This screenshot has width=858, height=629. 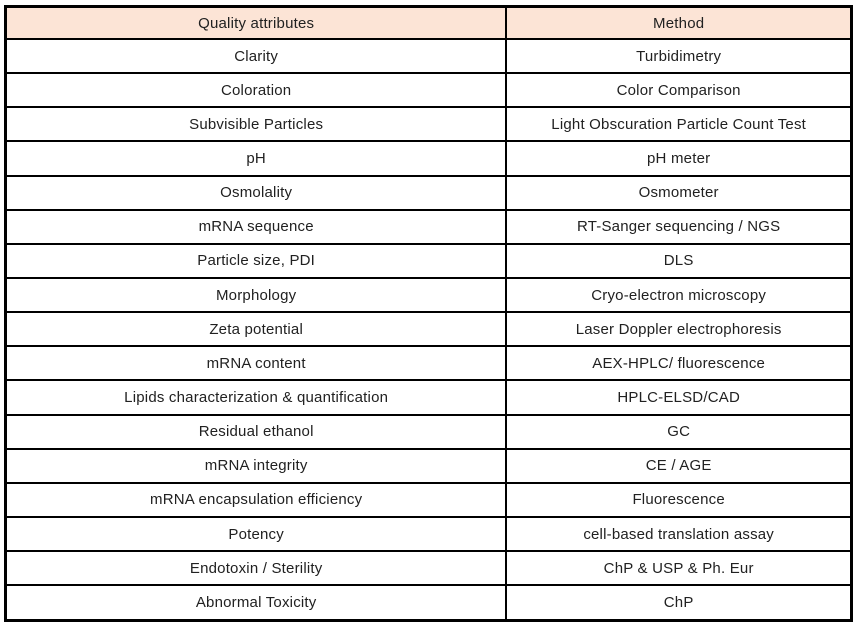 I want to click on quality-attribute-cell: Endotoxin / Sterility, so click(x=256, y=568).